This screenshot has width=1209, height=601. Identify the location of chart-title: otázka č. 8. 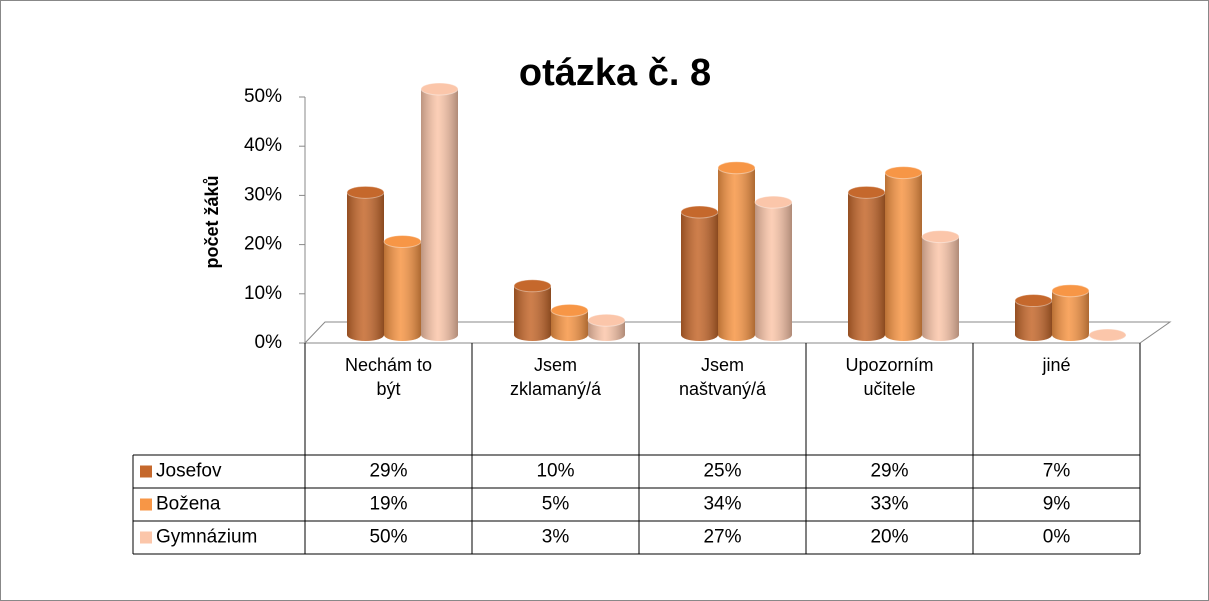
(615, 73).